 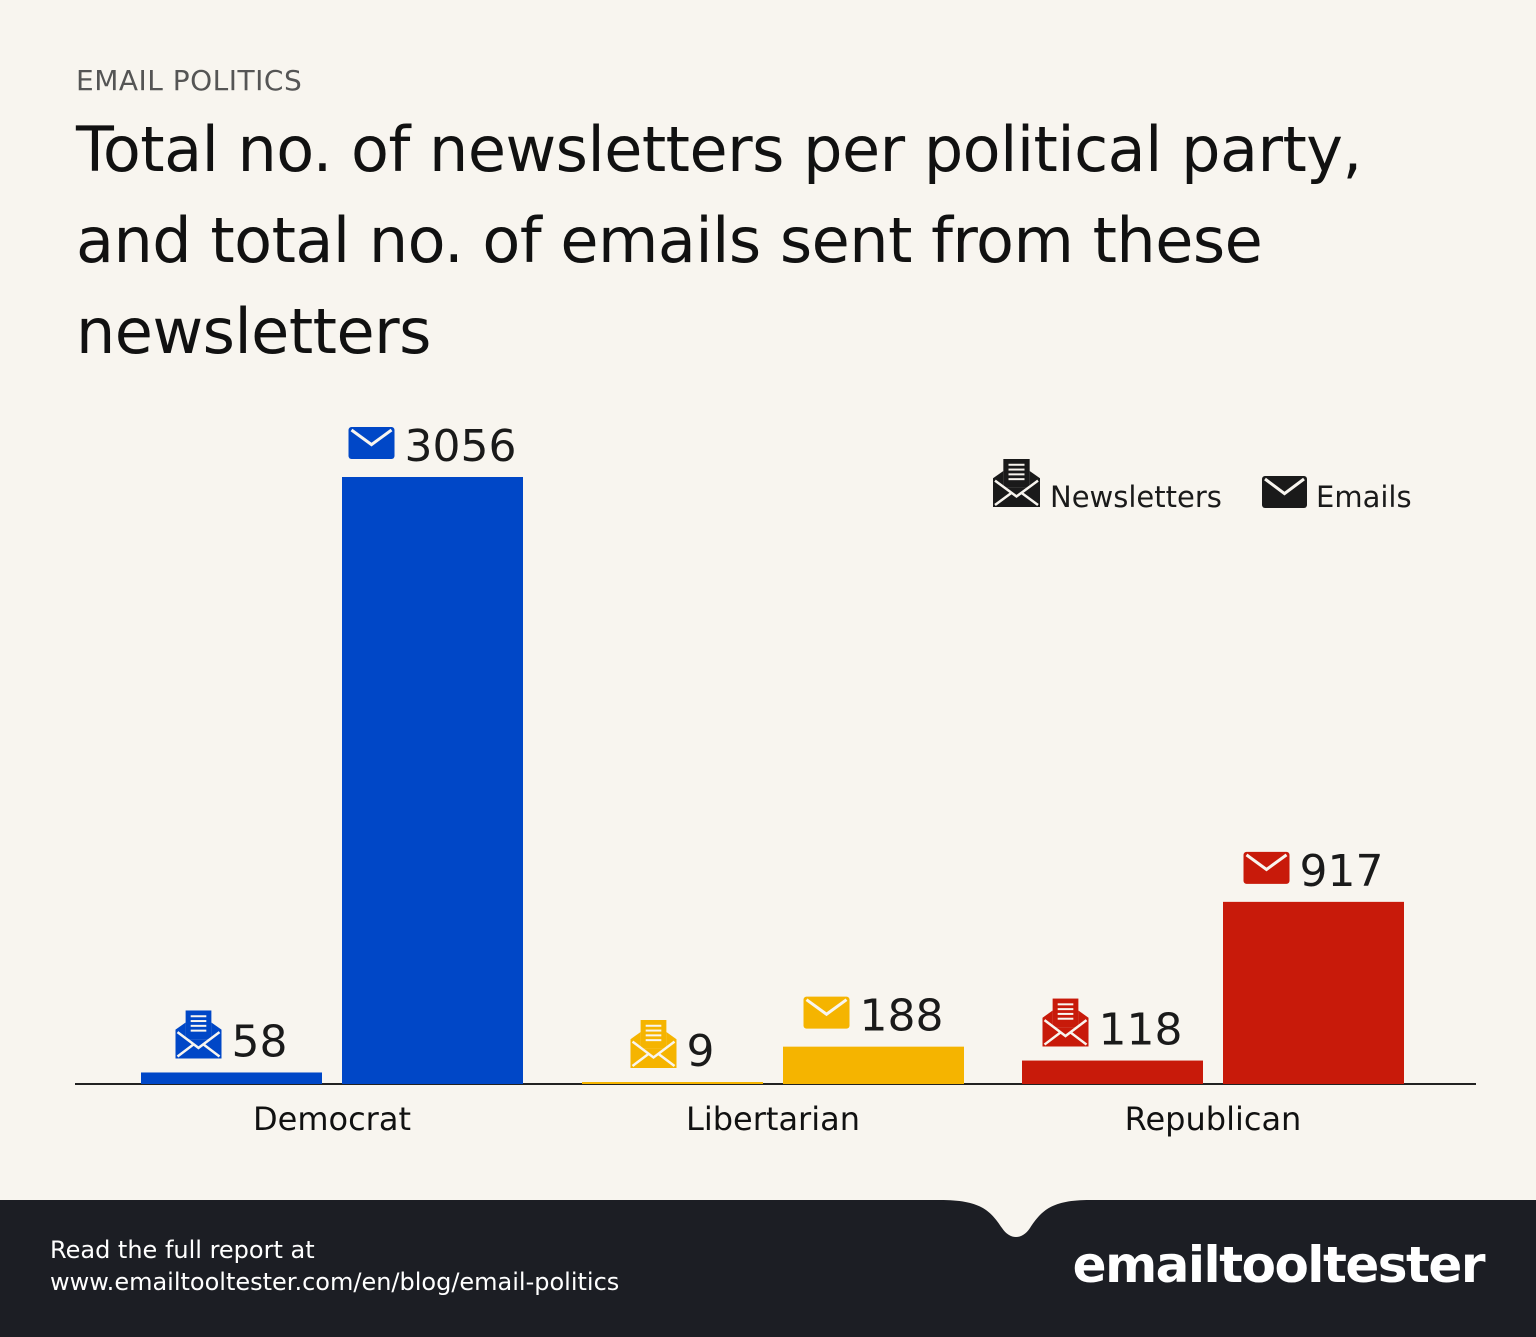 I want to click on kicker: EMAIL POLITICS, so click(x=189, y=80).